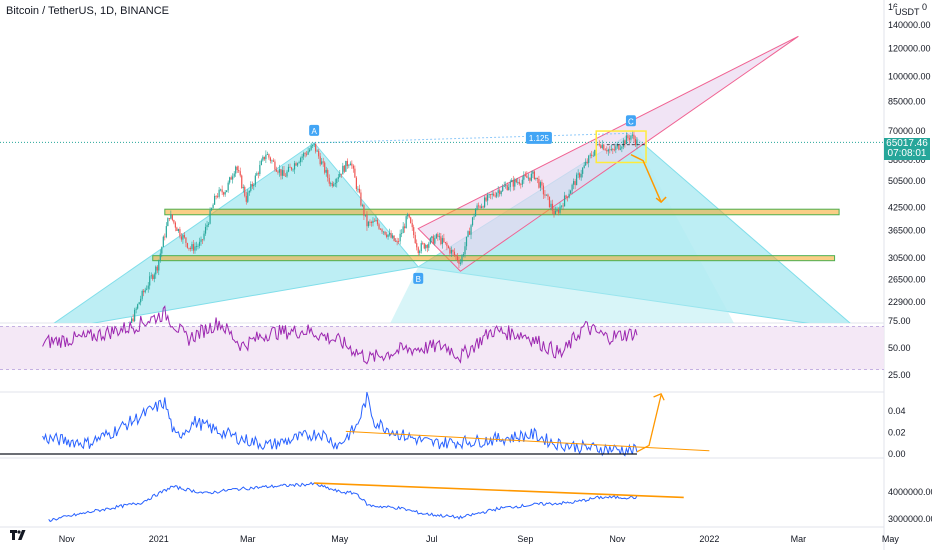 Image resolution: width=932 pixels, height=555 pixels. What do you see at coordinates (899, 321) in the screenshot?
I see `rsi-axis-tick: 75.00` at bounding box center [899, 321].